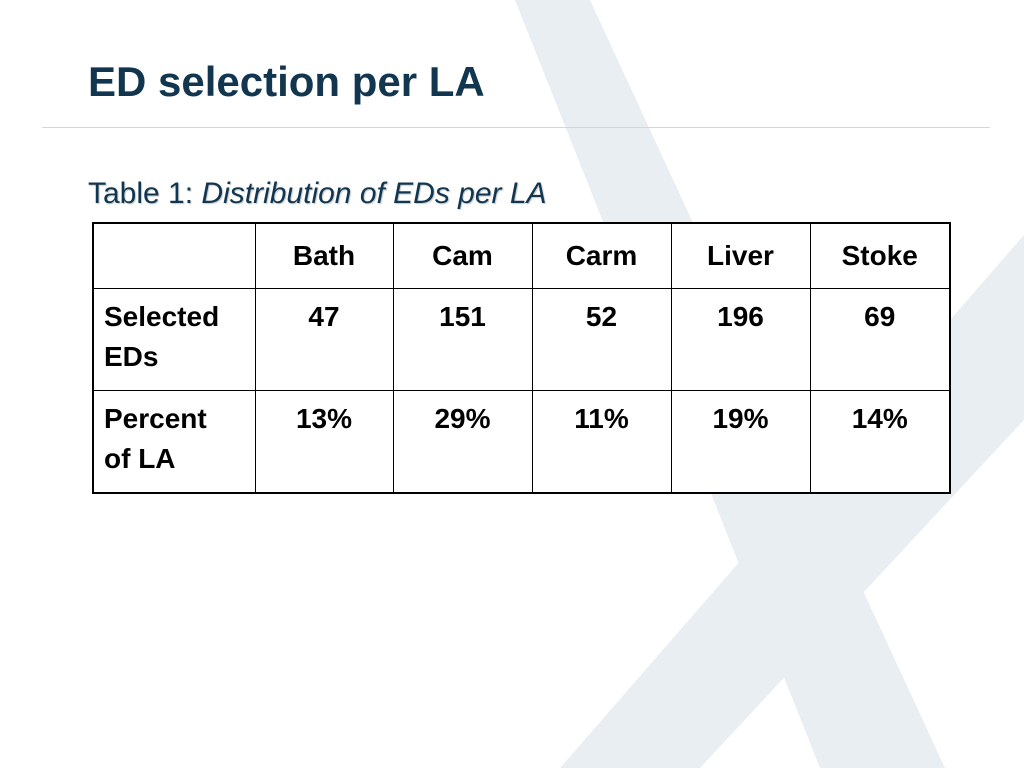  I want to click on row-label: Selected EDs, so click(174, 339).